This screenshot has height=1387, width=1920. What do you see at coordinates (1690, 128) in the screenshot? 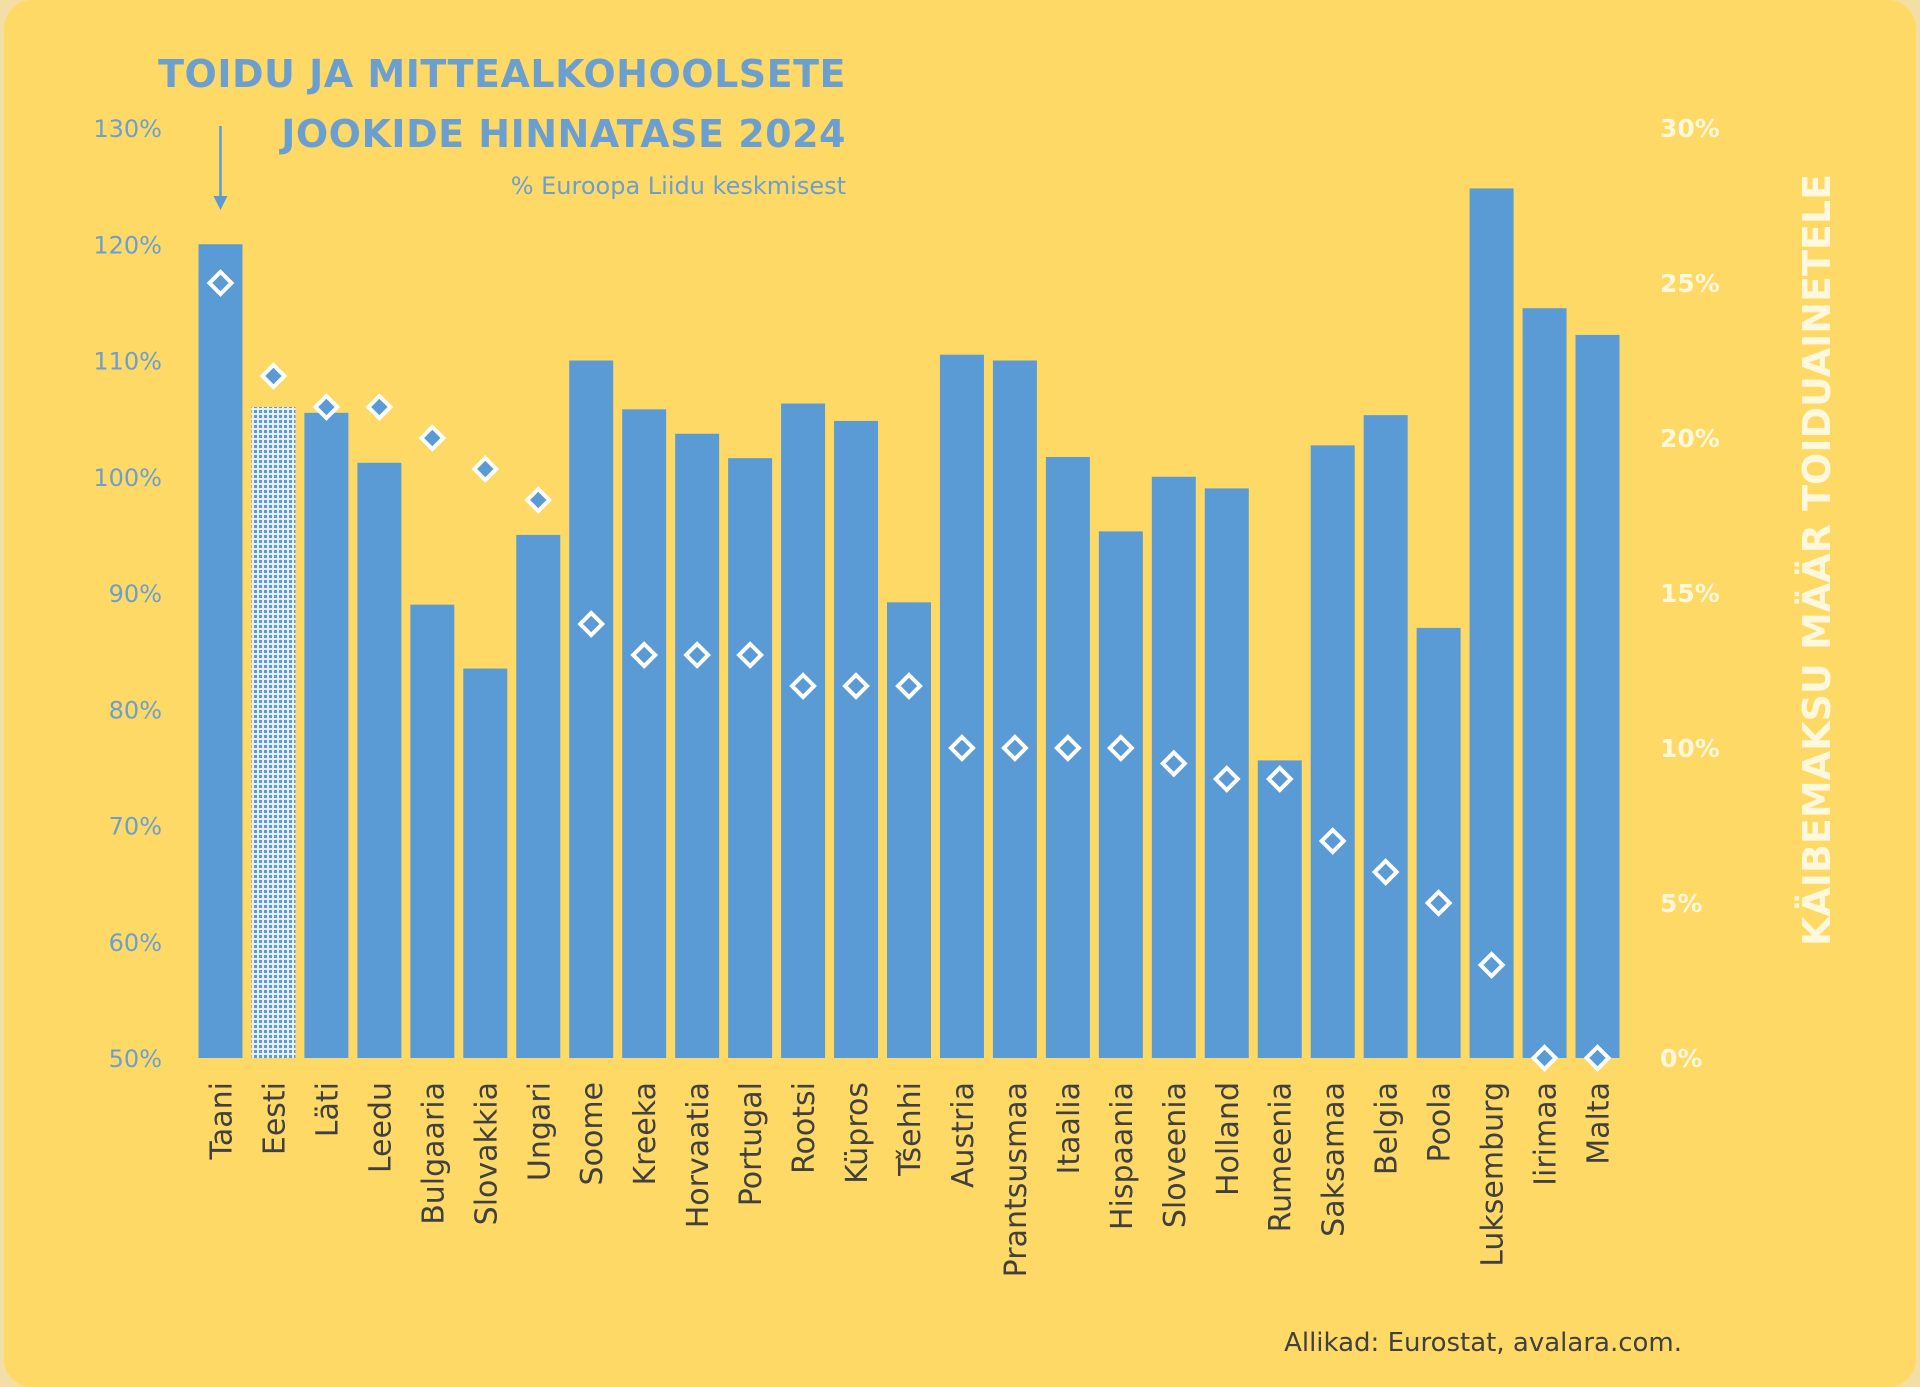
I see `right-axis-tick-label: 30%` at bounding box center [1690, 128].